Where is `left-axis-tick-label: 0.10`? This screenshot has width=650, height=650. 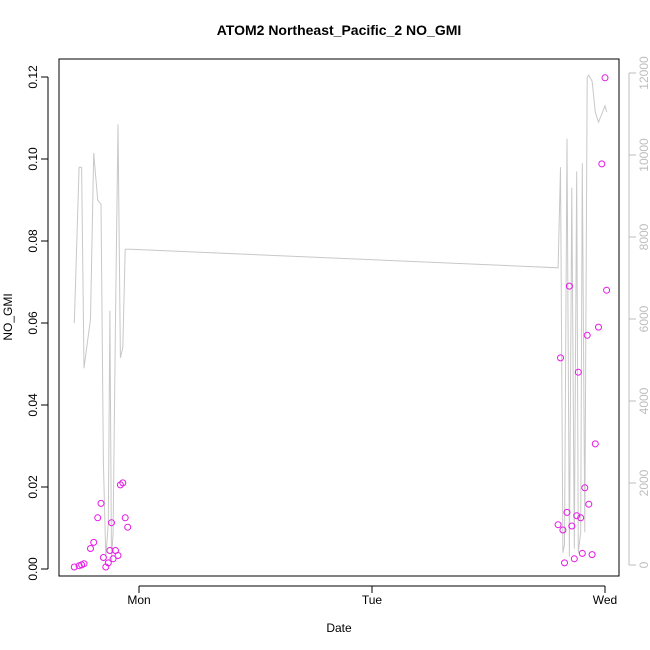
left-axis-tick-label: 0.10 is located at coordinates (33, 159).